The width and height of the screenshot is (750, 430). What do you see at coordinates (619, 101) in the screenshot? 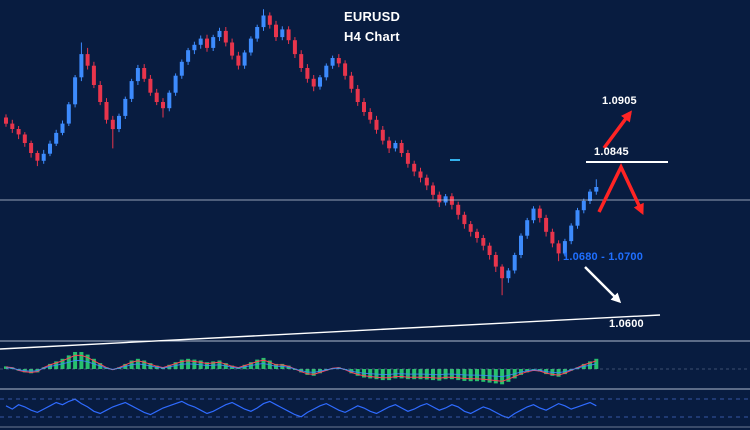
I see `target-price-label: 1.0905` at bounding box center [619, 101].